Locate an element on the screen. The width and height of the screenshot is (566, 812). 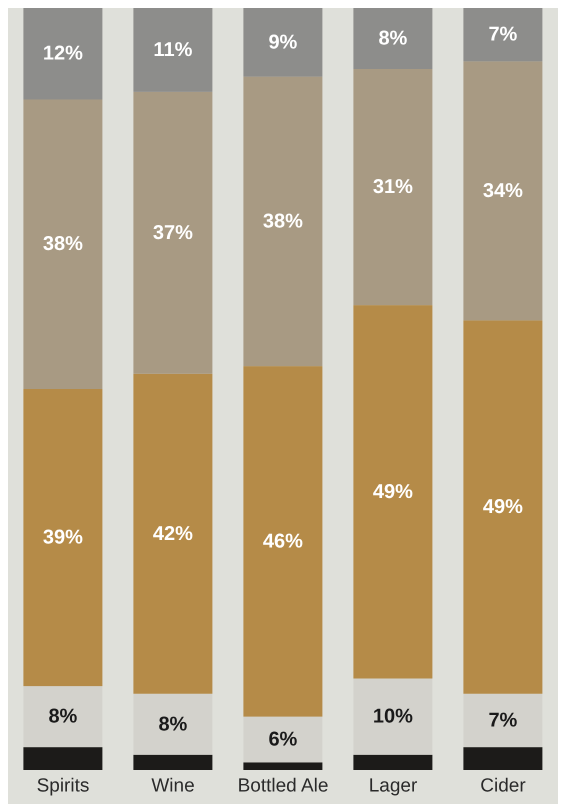
data-label: 10% is located at coordinates (393, 717).